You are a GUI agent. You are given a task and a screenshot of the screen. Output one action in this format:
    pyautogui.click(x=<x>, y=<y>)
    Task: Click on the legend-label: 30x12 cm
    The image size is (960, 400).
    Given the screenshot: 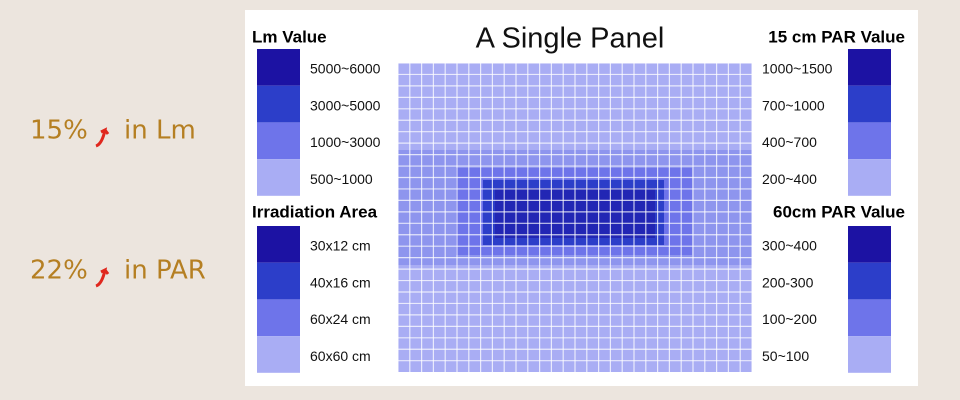 What is the action you would take?
    pyautogui.click(x=340, y=246)
    